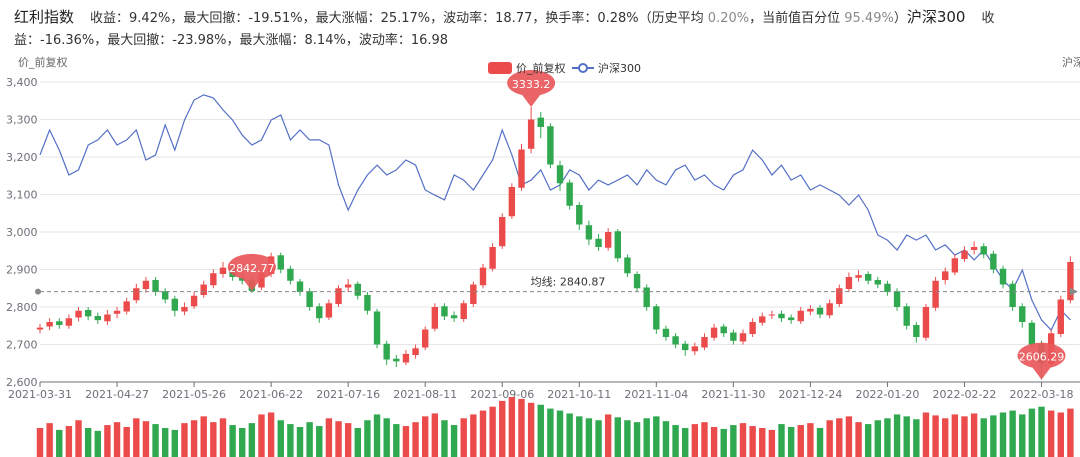 This screenshot has width=1080, height=457. What do you see at coordinates (1042, 357) in the screenshot?
I see `mark-label: 2606.29` at bounding box center [1042, 357].